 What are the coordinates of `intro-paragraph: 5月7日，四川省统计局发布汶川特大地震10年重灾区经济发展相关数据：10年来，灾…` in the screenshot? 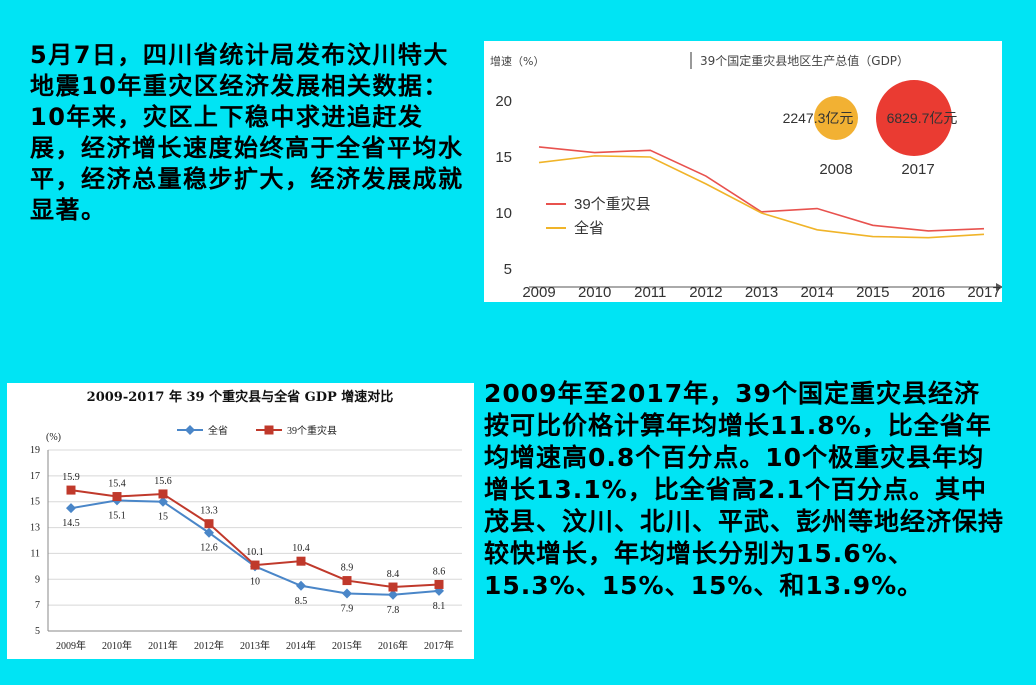 It's located at (247, 132).